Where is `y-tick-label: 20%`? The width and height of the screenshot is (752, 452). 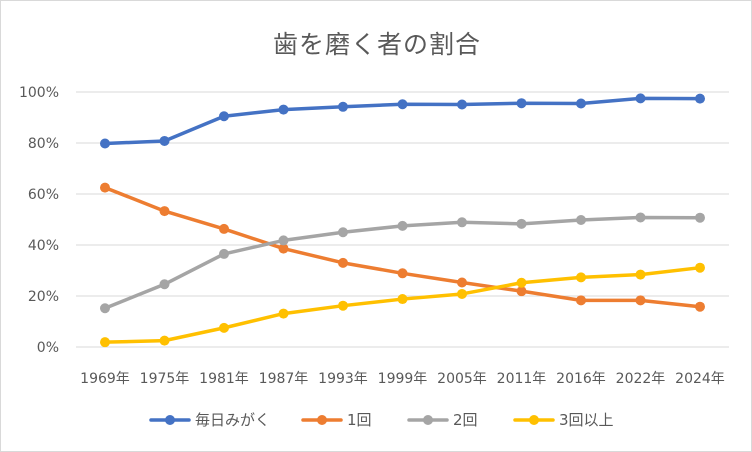
y-tick-label: 20% is located at coordinates (43, 297).